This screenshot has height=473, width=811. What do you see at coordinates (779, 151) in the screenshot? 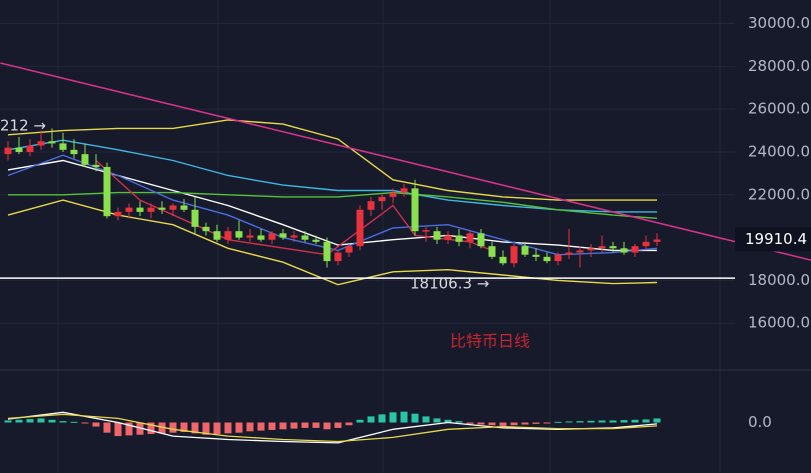
I see `y-tick-label: 24000.0` at bounding box center [779, 151].